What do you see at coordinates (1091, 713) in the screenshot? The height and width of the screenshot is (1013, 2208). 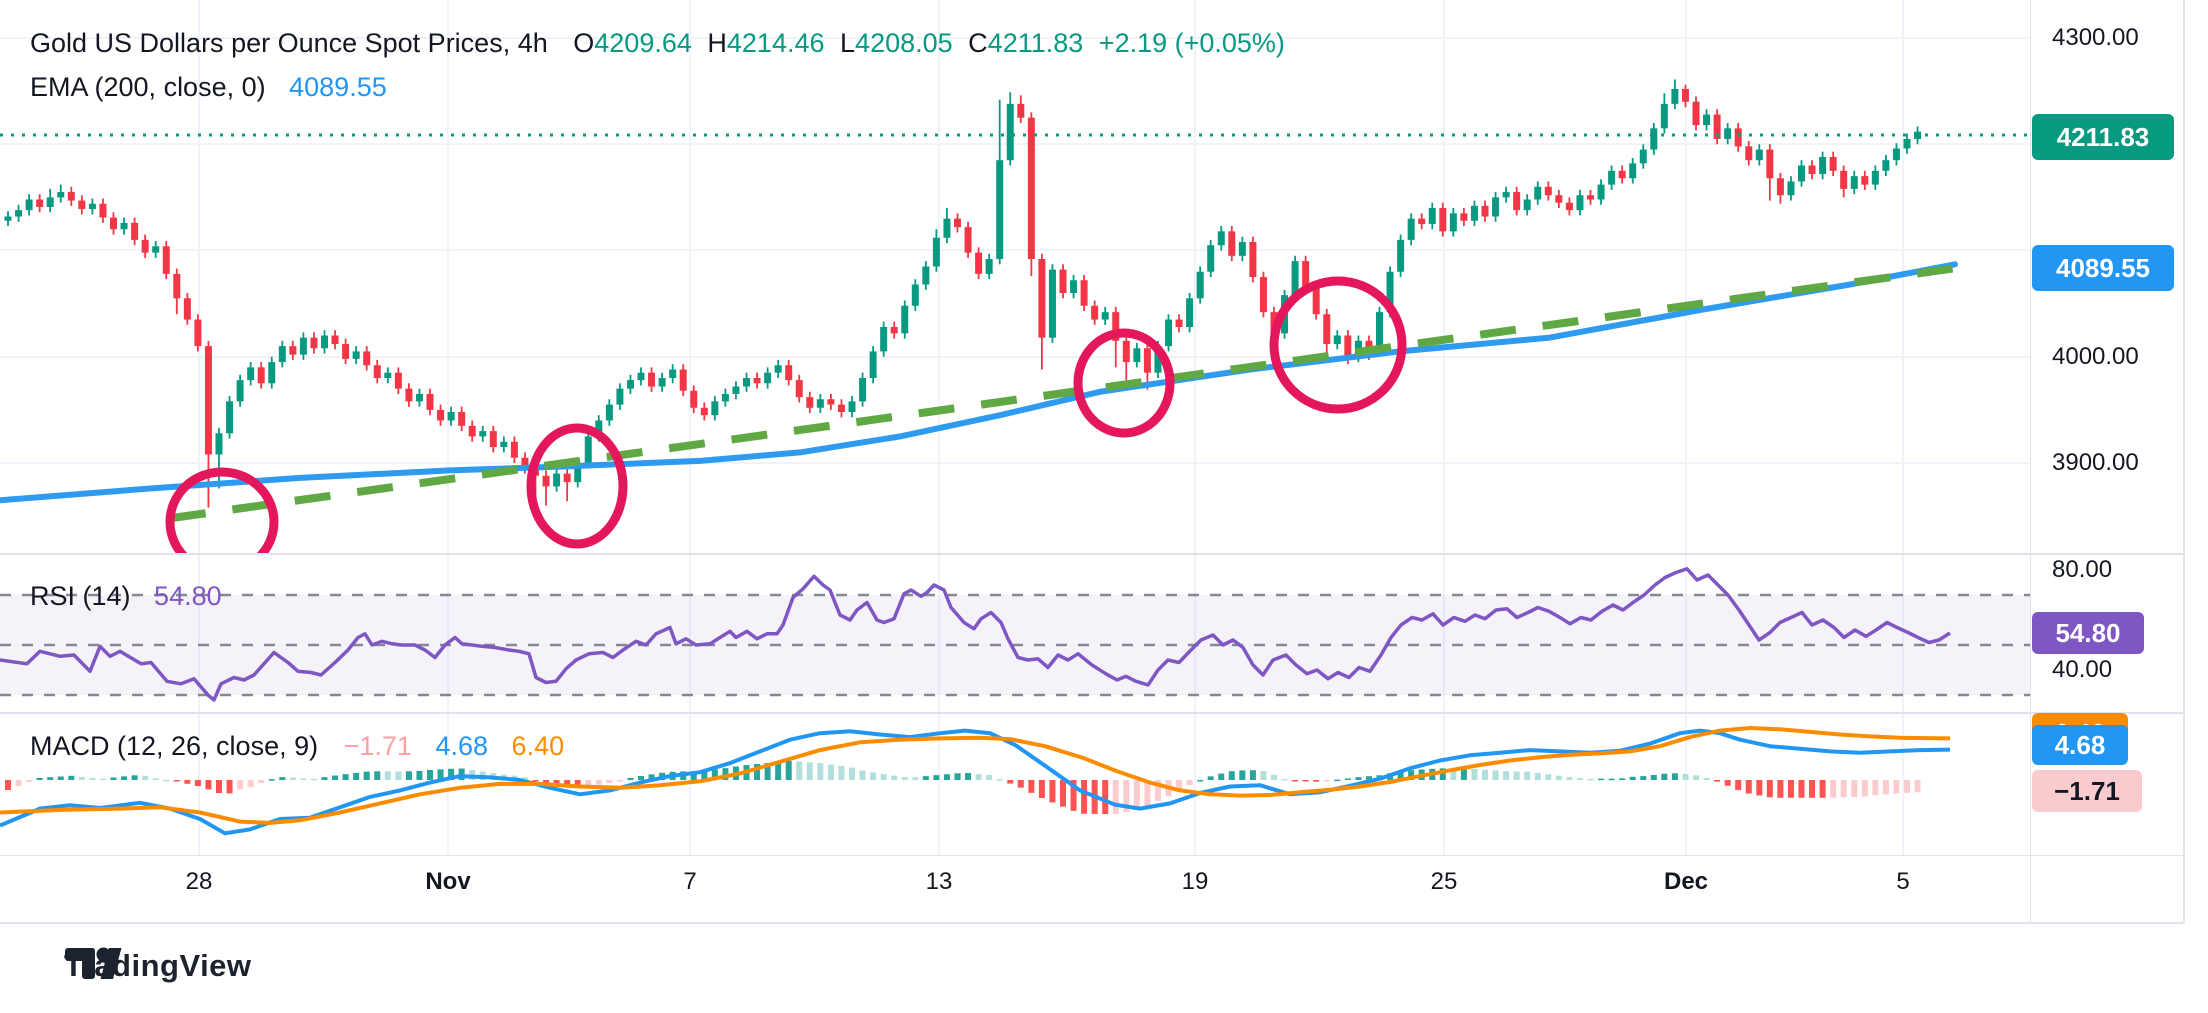 I see `rsi-macd-separator` at bounding box center [1091, 713].